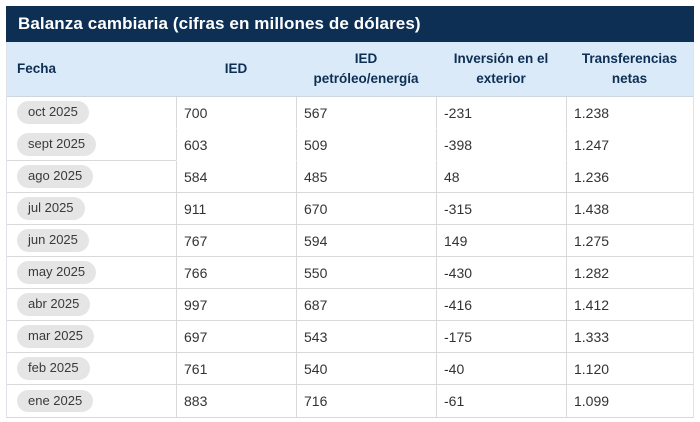 The width and height of the screenshot is (700, 422). I want to click on ied-petroleo-cell: 540, so click(366, 369).